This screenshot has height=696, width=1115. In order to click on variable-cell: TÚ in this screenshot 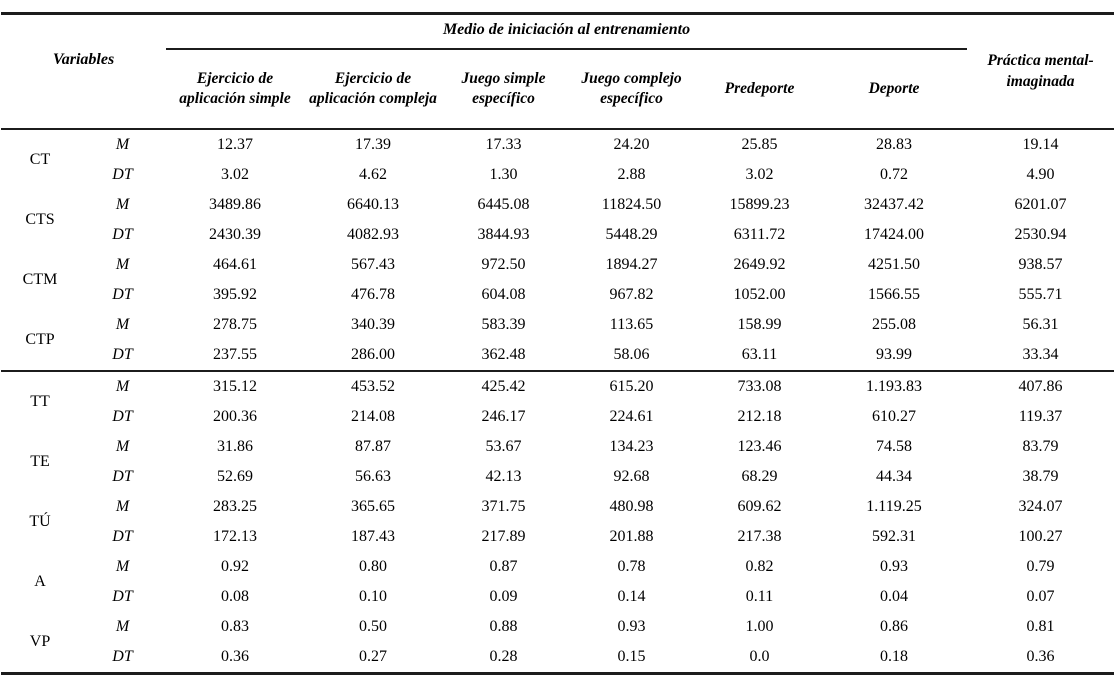, I will do `click(40, 521)`.